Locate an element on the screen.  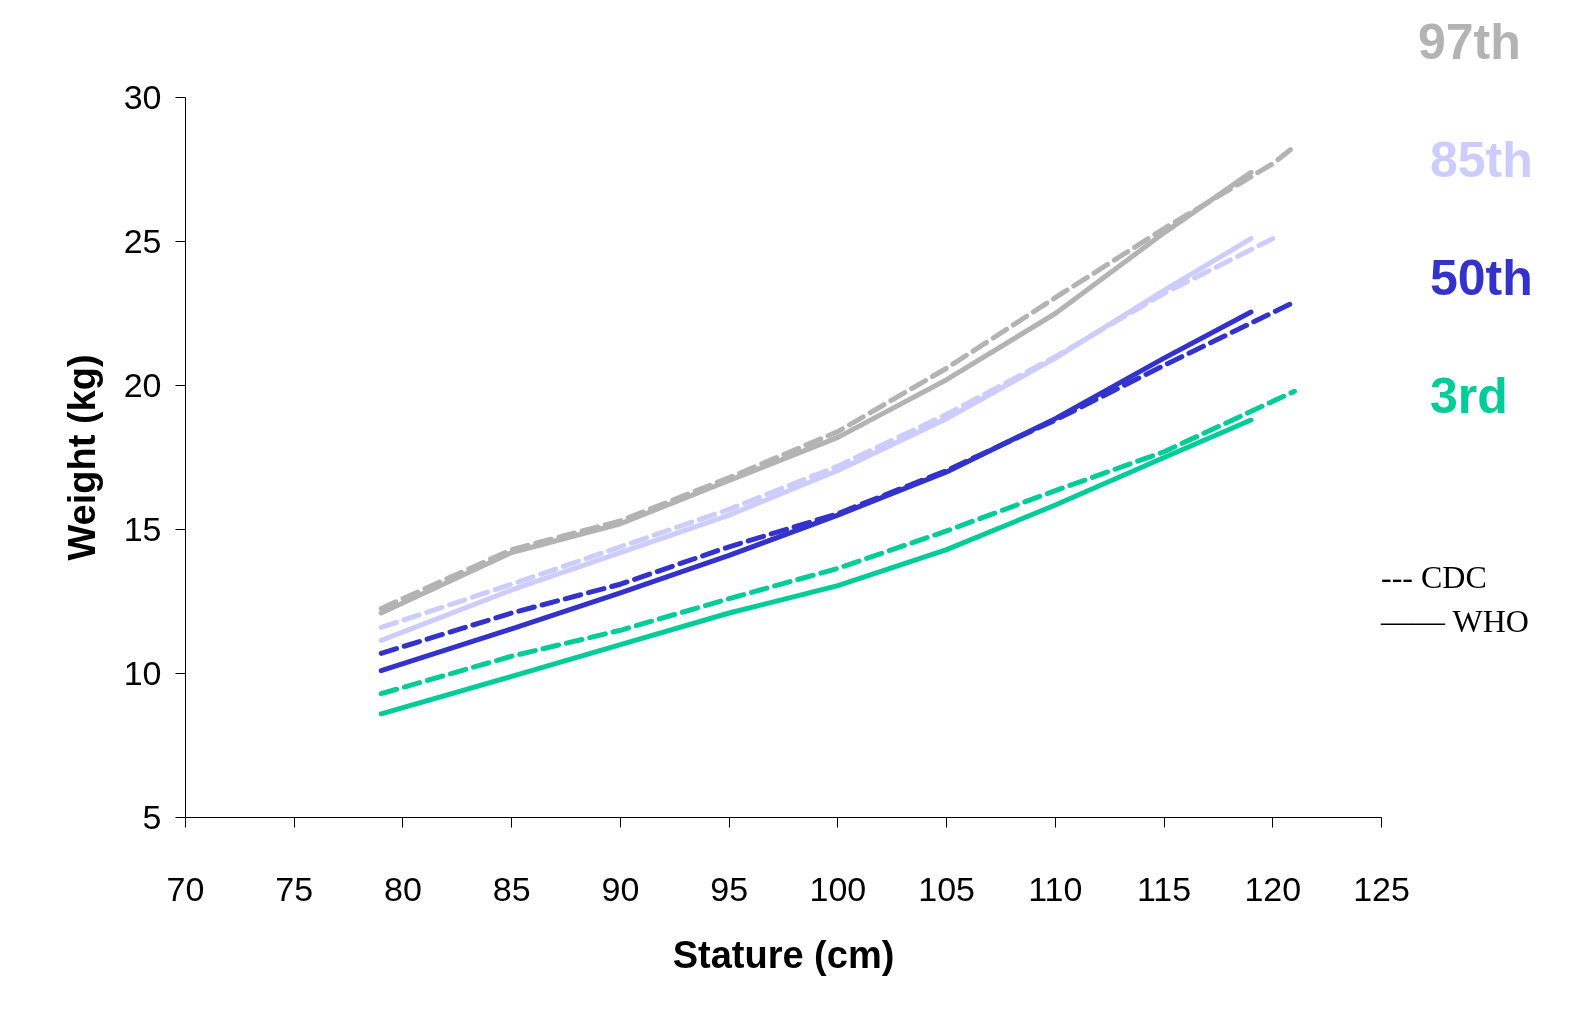
y-axis-title: Weight (kg) is located at coordinates (81, 457).